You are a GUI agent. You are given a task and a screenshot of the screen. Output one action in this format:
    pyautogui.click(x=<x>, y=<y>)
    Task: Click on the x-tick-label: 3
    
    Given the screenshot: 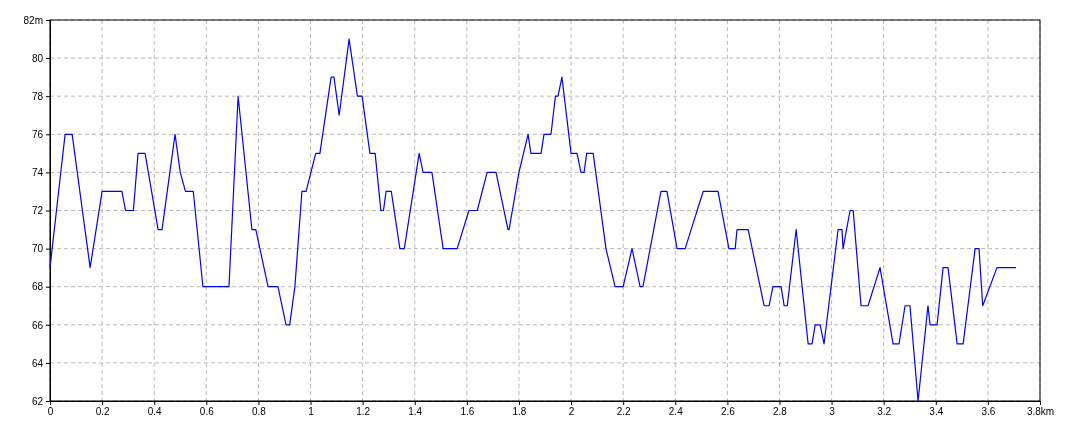 What is the action you would take?
    pyautogui.click(x=832, y=412)
    